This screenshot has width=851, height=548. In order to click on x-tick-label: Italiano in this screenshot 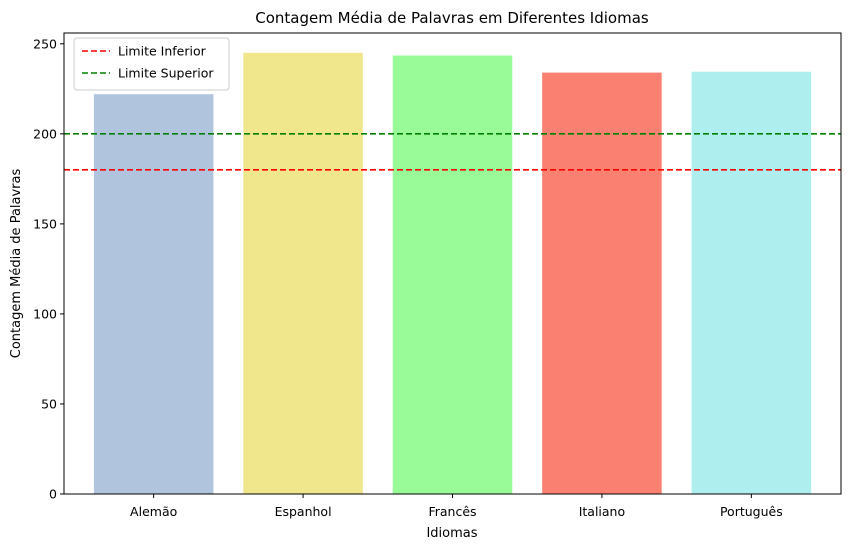, I will do `click(602, 511)`.